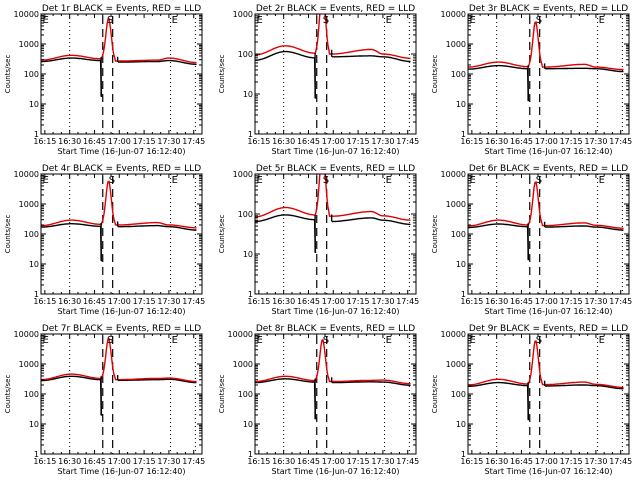 This screenshot has height=480, width=640. What do you see at coordinates (121, 169) in the screenshot?
I see `panel-title: Det 4r BLACK = Events, RED = LLD` at bounding box center [121, 169].